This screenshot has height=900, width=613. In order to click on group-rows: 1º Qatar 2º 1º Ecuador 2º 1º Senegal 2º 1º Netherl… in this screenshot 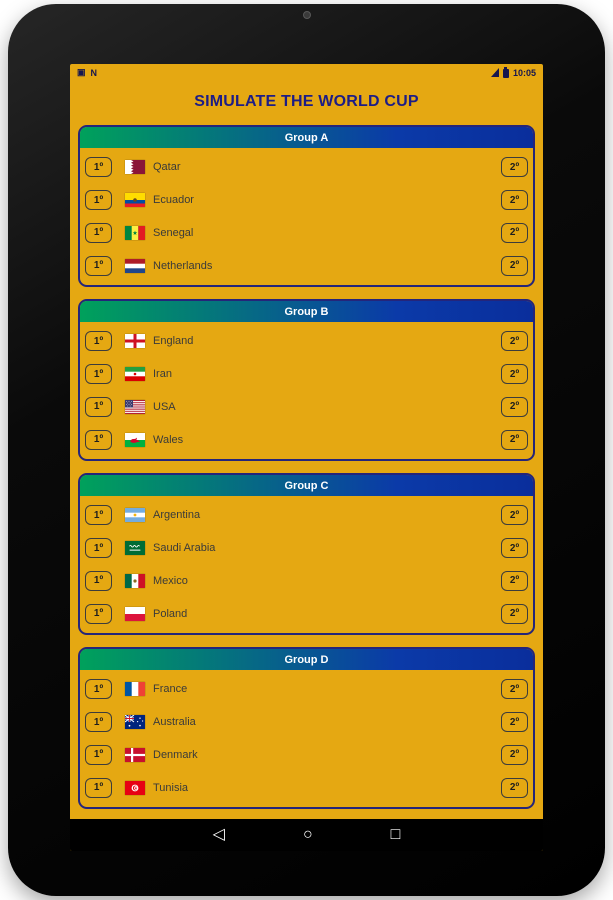, I will do `click(306, 216)`.